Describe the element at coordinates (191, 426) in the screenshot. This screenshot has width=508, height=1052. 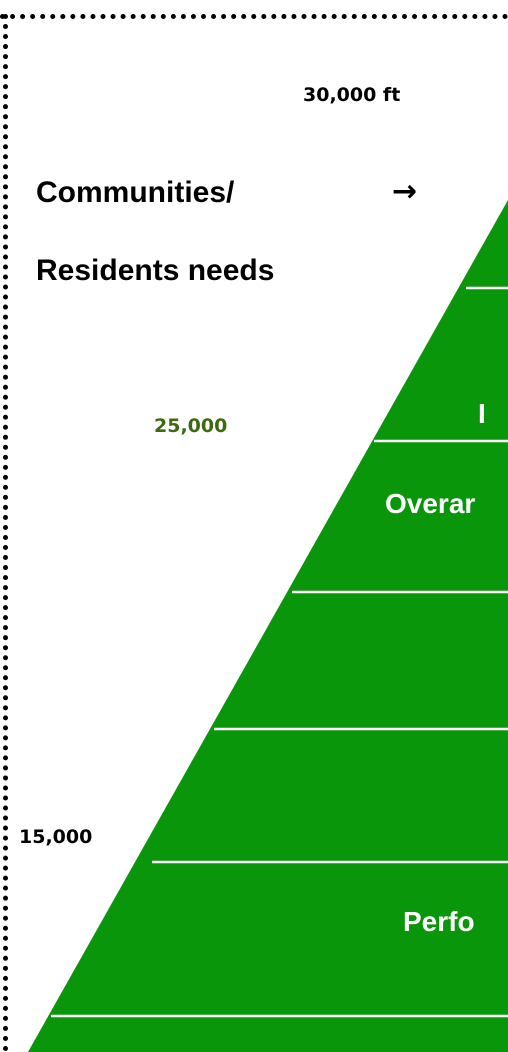
I see `altitude-label-mid: 25,000` at that location.